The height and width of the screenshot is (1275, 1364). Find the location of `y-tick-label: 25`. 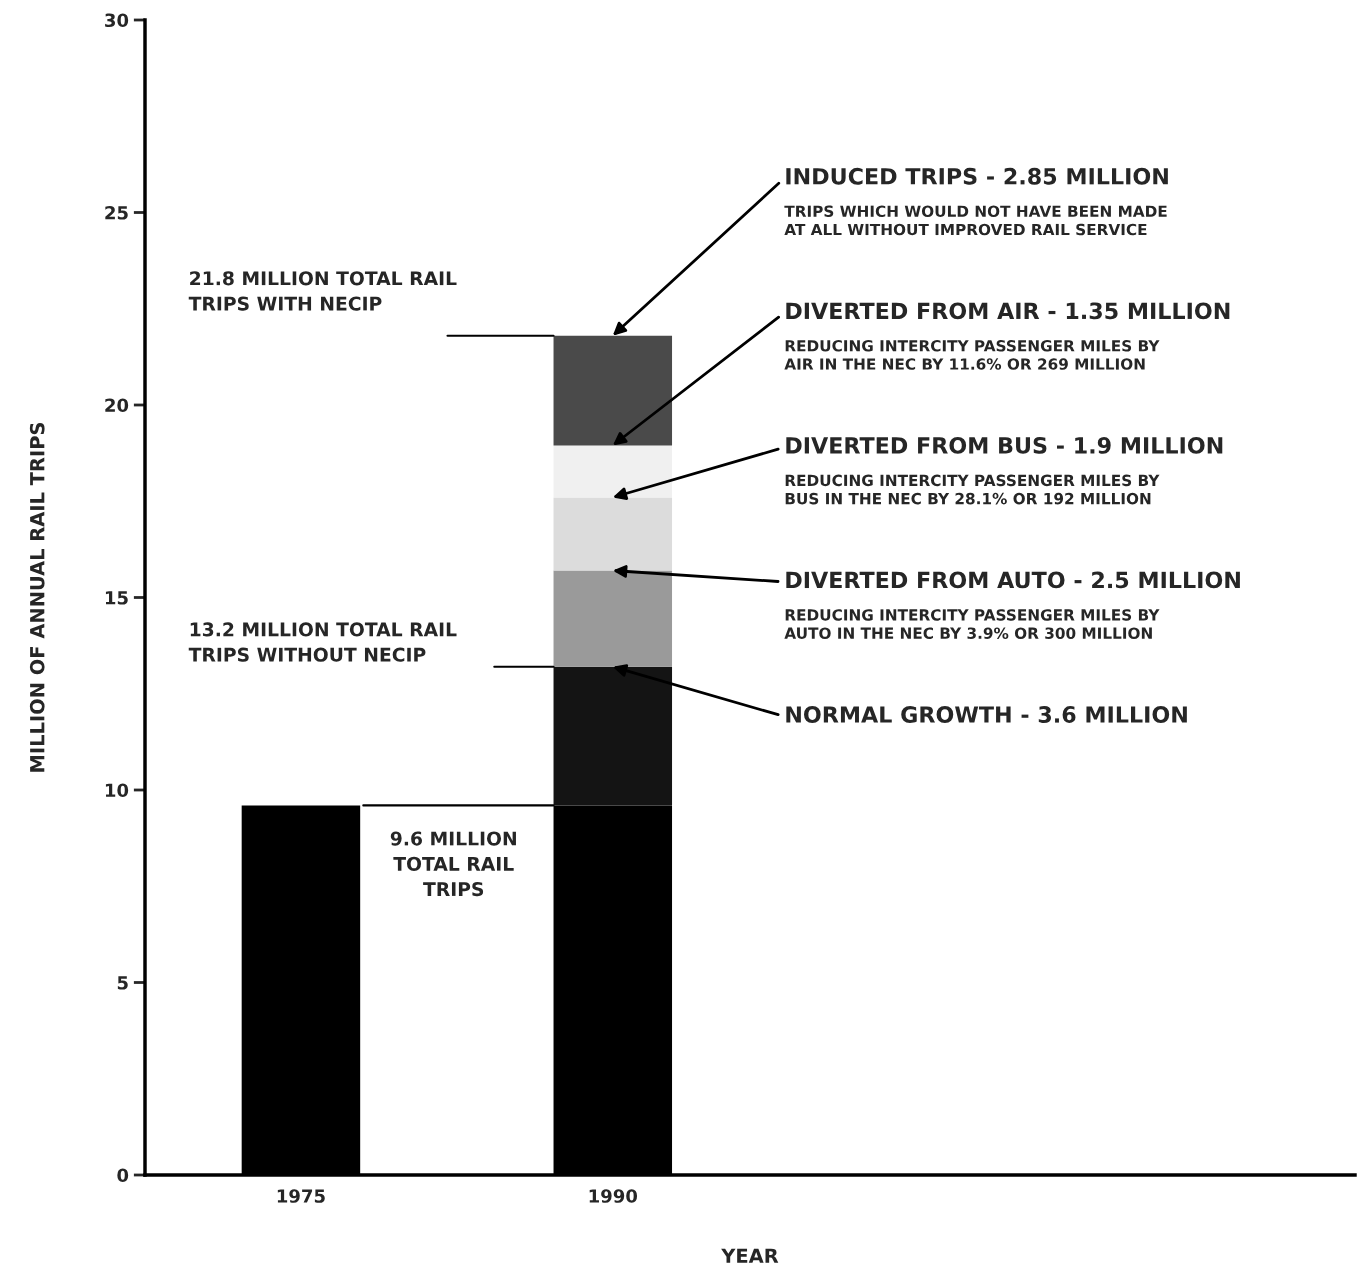

y-tick-label: 25 is located at coordinates (116, 212).